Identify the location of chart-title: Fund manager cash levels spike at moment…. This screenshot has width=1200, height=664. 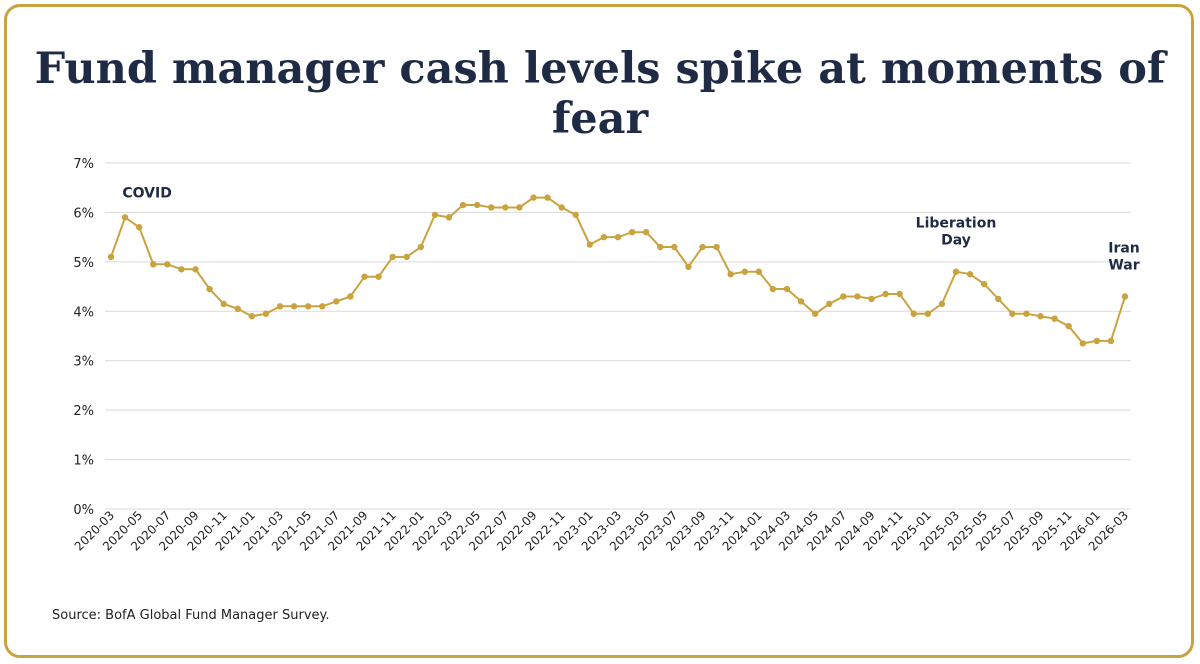
(600, 94).